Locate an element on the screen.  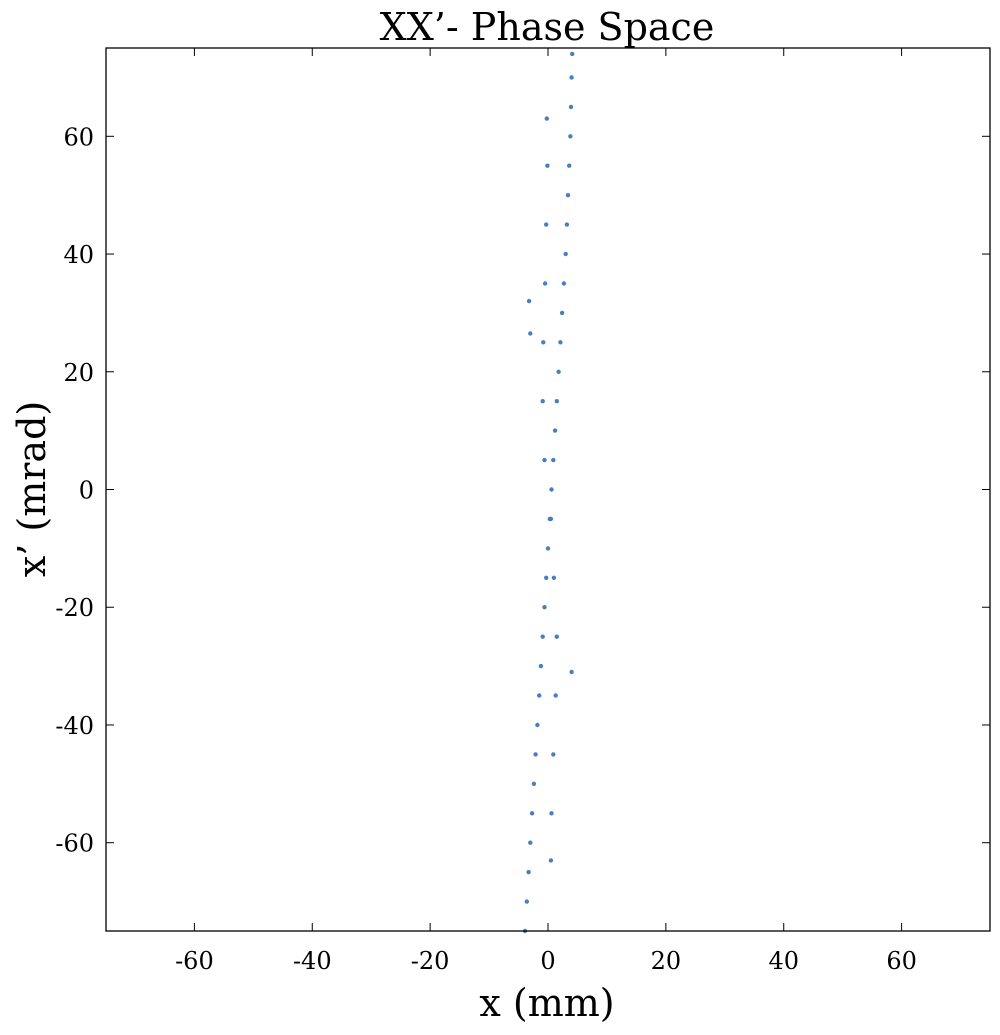
x-tick-label: -20 is located at coordinates (430, 961).